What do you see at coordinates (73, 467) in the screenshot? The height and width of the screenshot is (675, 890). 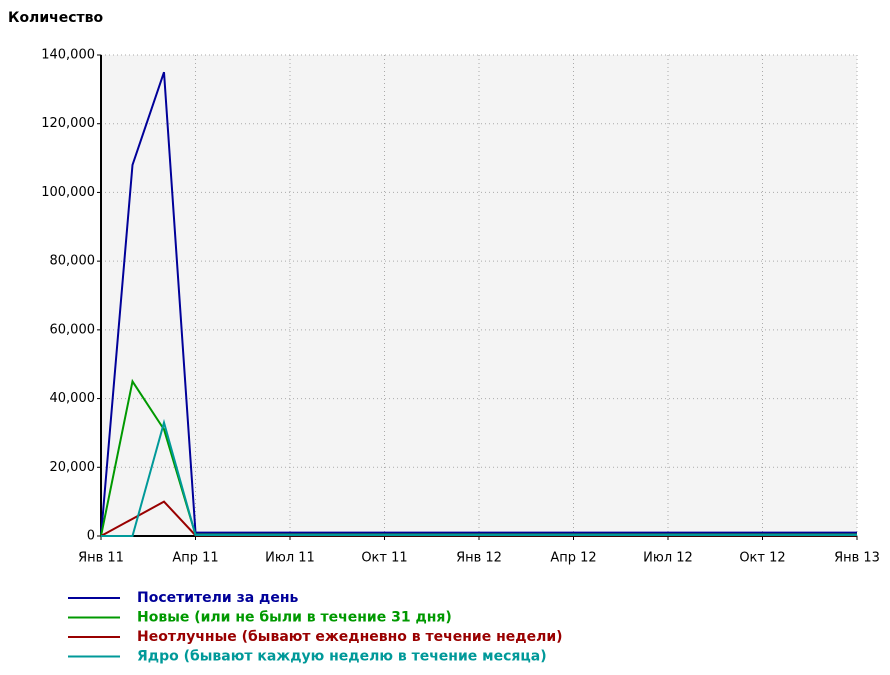 I see `y-tick-label: 20,000` at bounding box center [73, 467].